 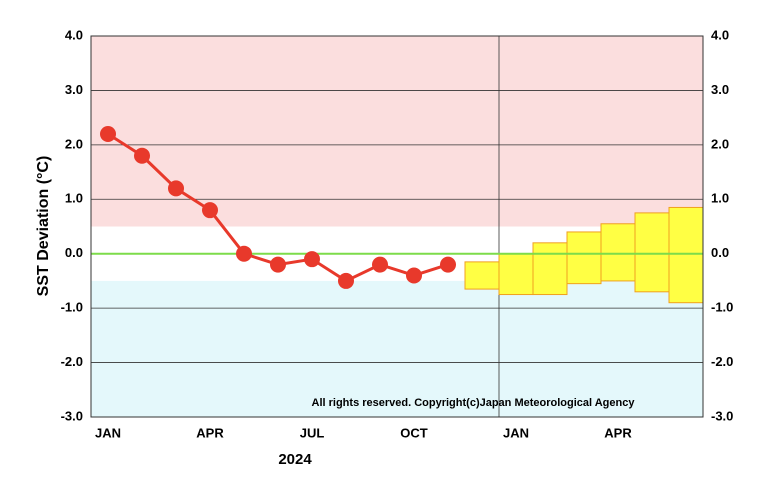 I want to click on y-tick-label: 1.0, so click(x=74, y=198).